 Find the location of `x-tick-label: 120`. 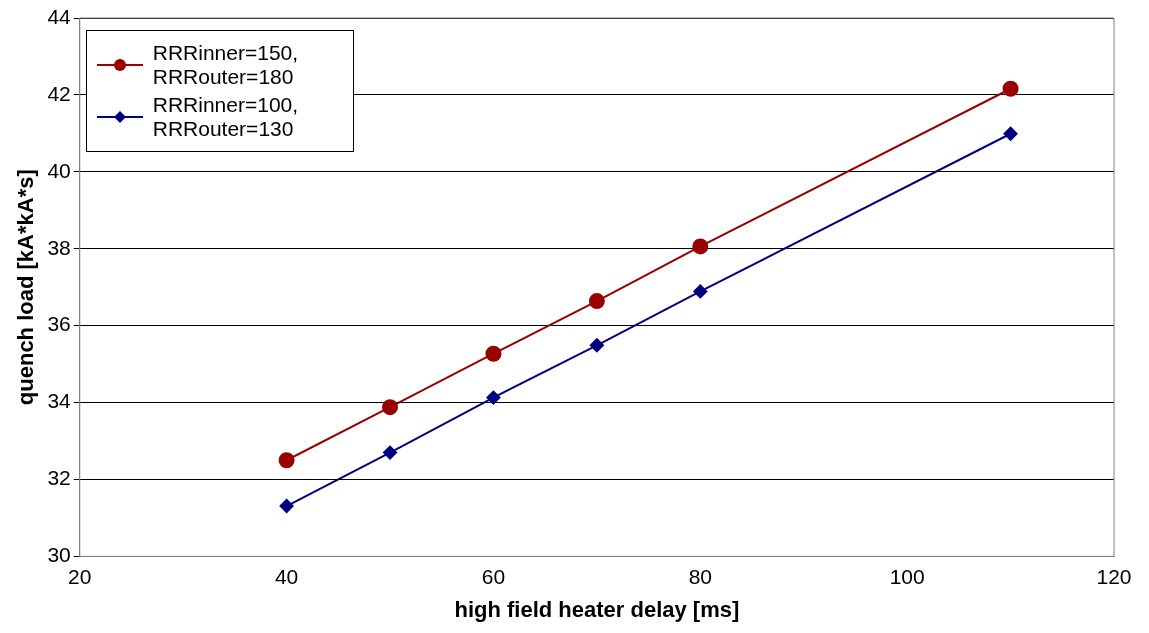

x-tick-label: 120 is located at coordinates (1114, 576).